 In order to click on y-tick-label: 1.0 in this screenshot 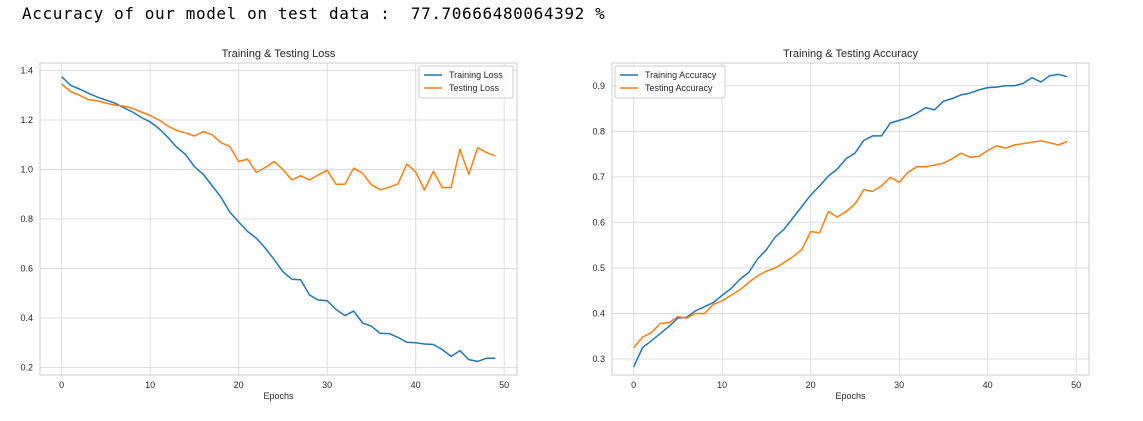, I will do `click(26, 169)`.